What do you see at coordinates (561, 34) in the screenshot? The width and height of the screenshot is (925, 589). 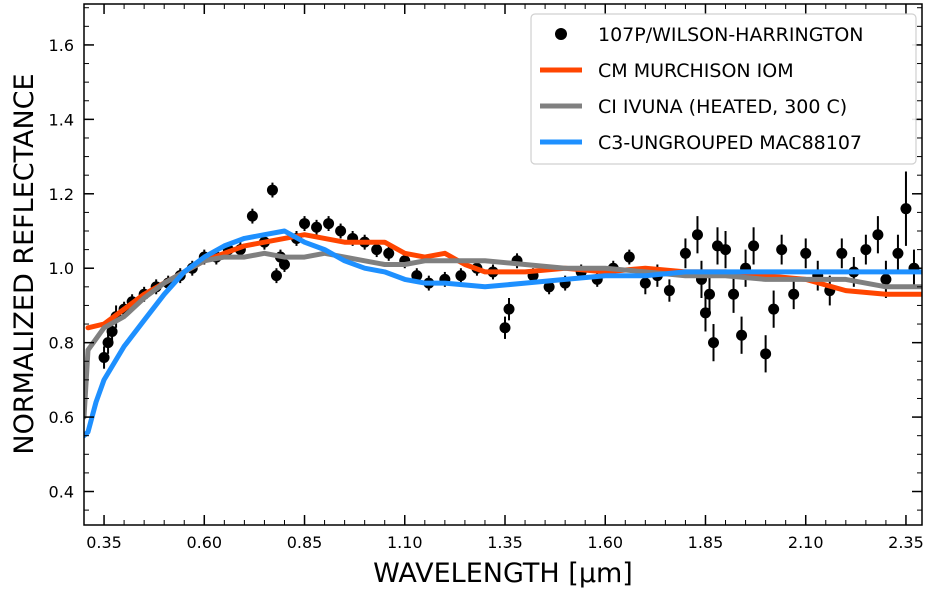 I see `legend-marker` at bounding box center [561, 34].